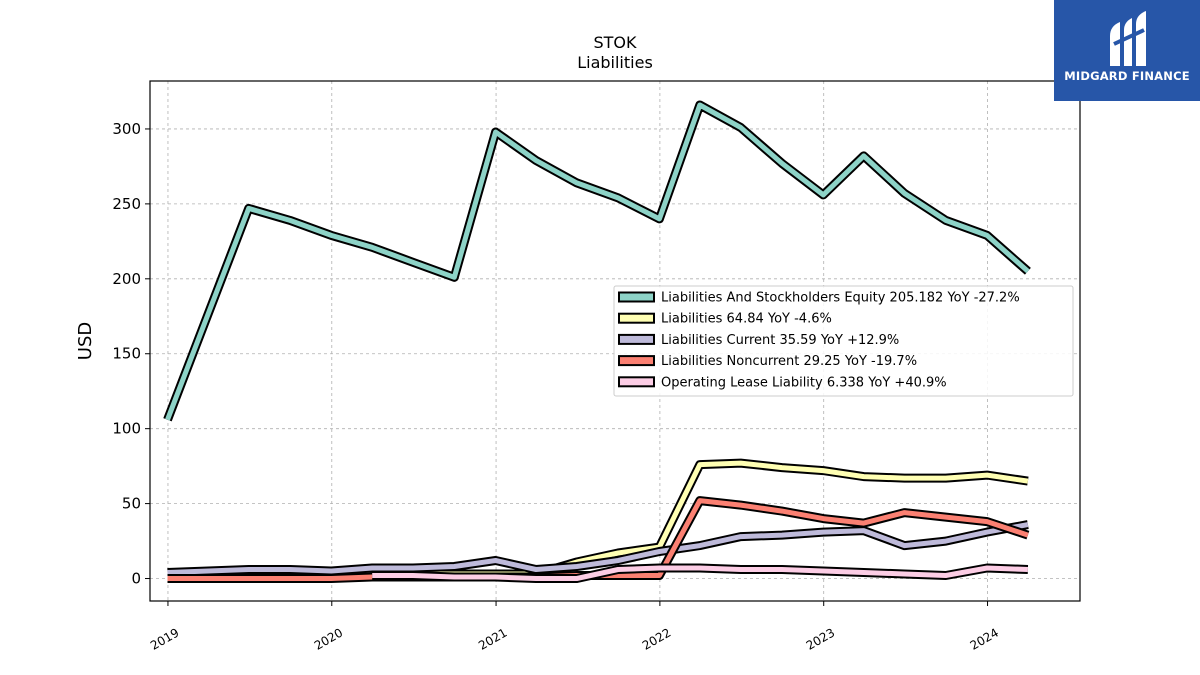  I want to click on legend-box, so click(843, 341).